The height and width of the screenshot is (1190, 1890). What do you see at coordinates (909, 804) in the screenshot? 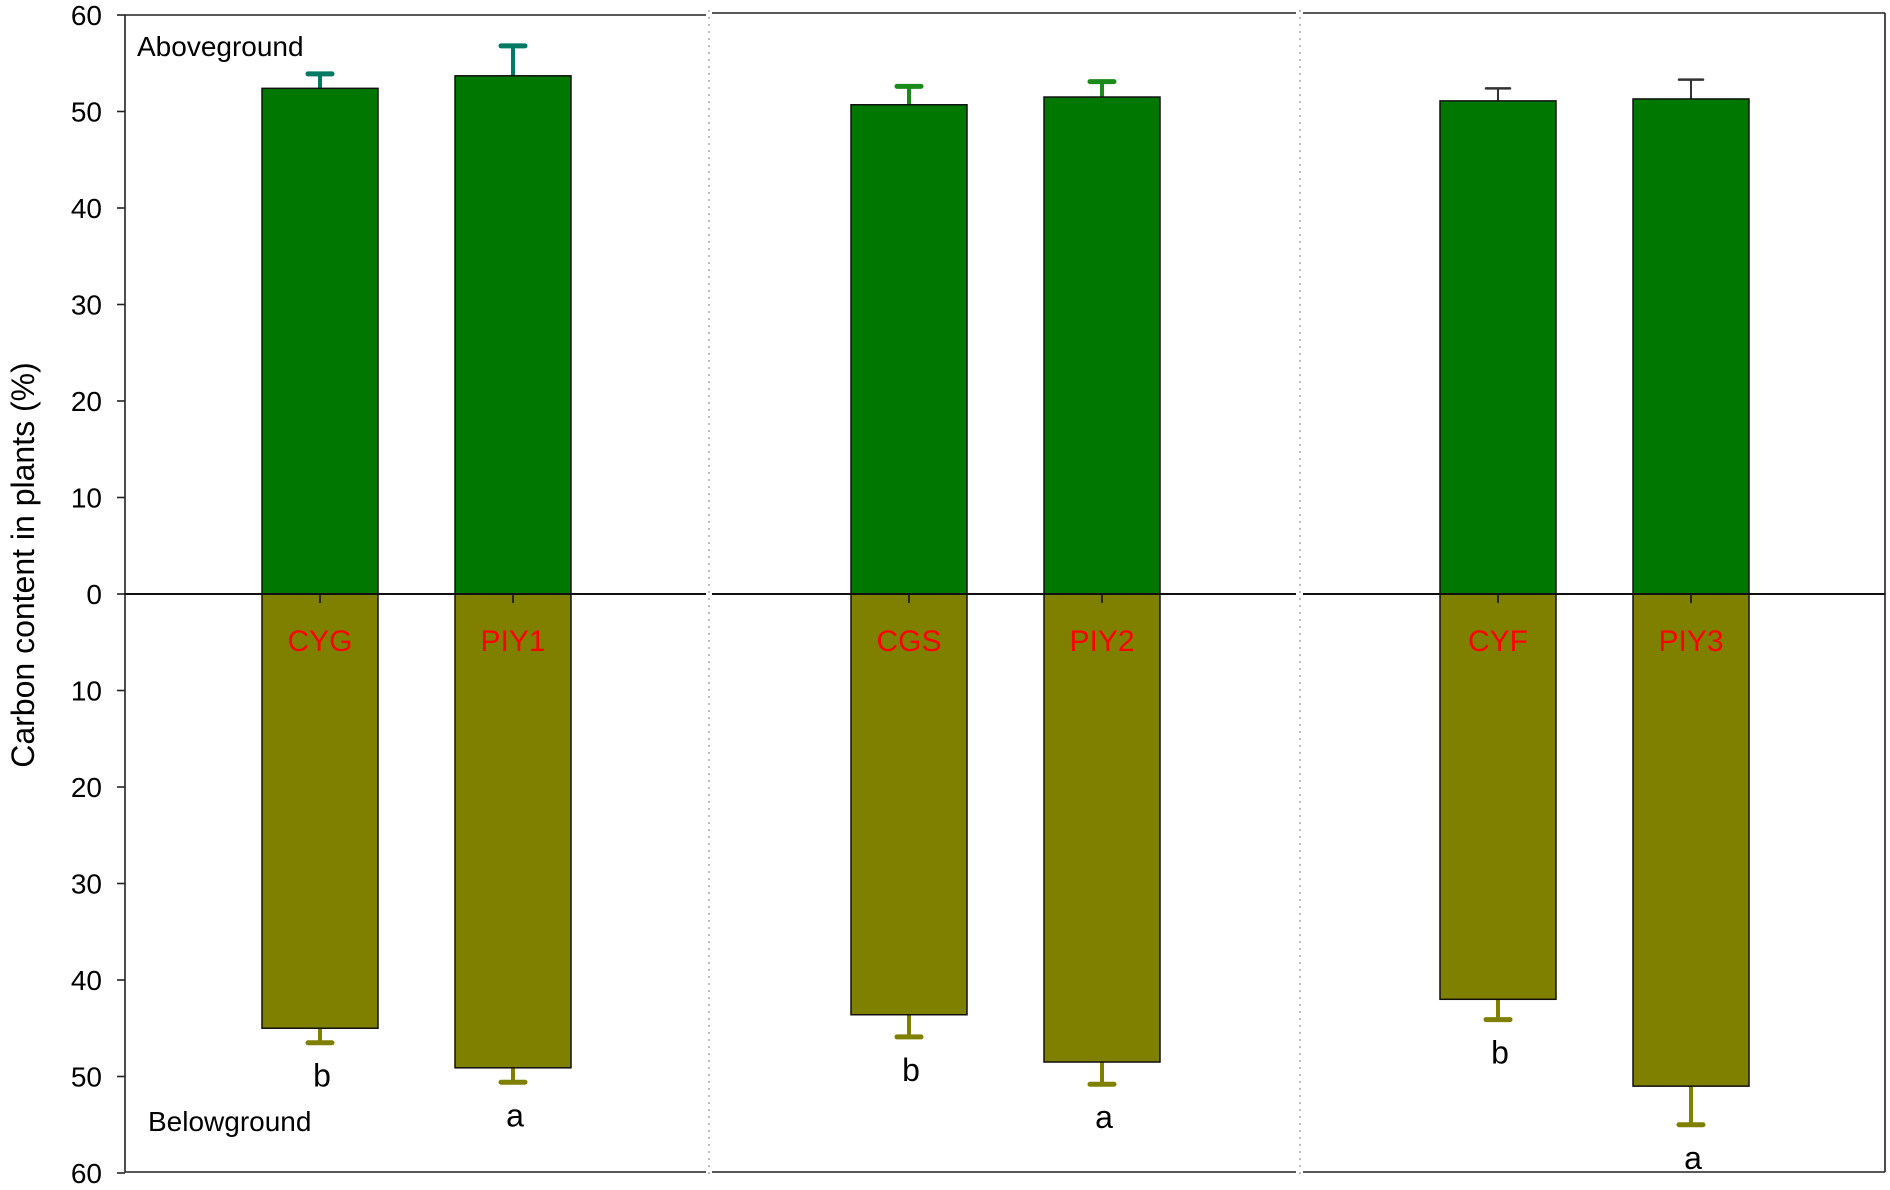
I see `bar-belowground-cgs` at bounding box center [909, 804].